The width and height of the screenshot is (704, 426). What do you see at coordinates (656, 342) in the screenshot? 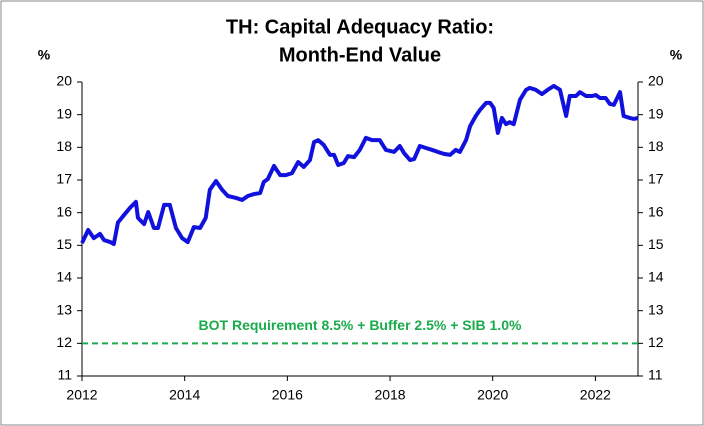
I see `y2-tick-label: 12` at bounding box center [656, 342].